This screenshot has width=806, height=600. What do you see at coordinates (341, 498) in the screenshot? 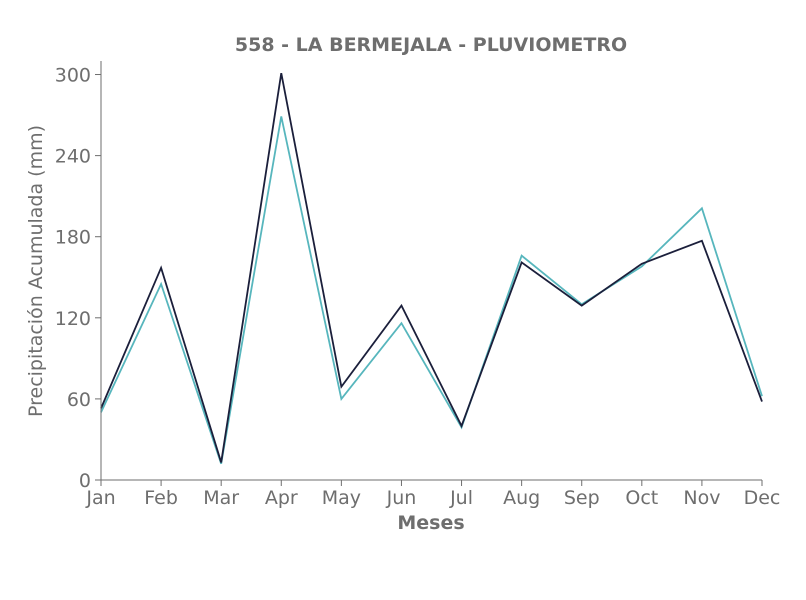
I see `x-tick-label: May` at bounding box center [341, 498].